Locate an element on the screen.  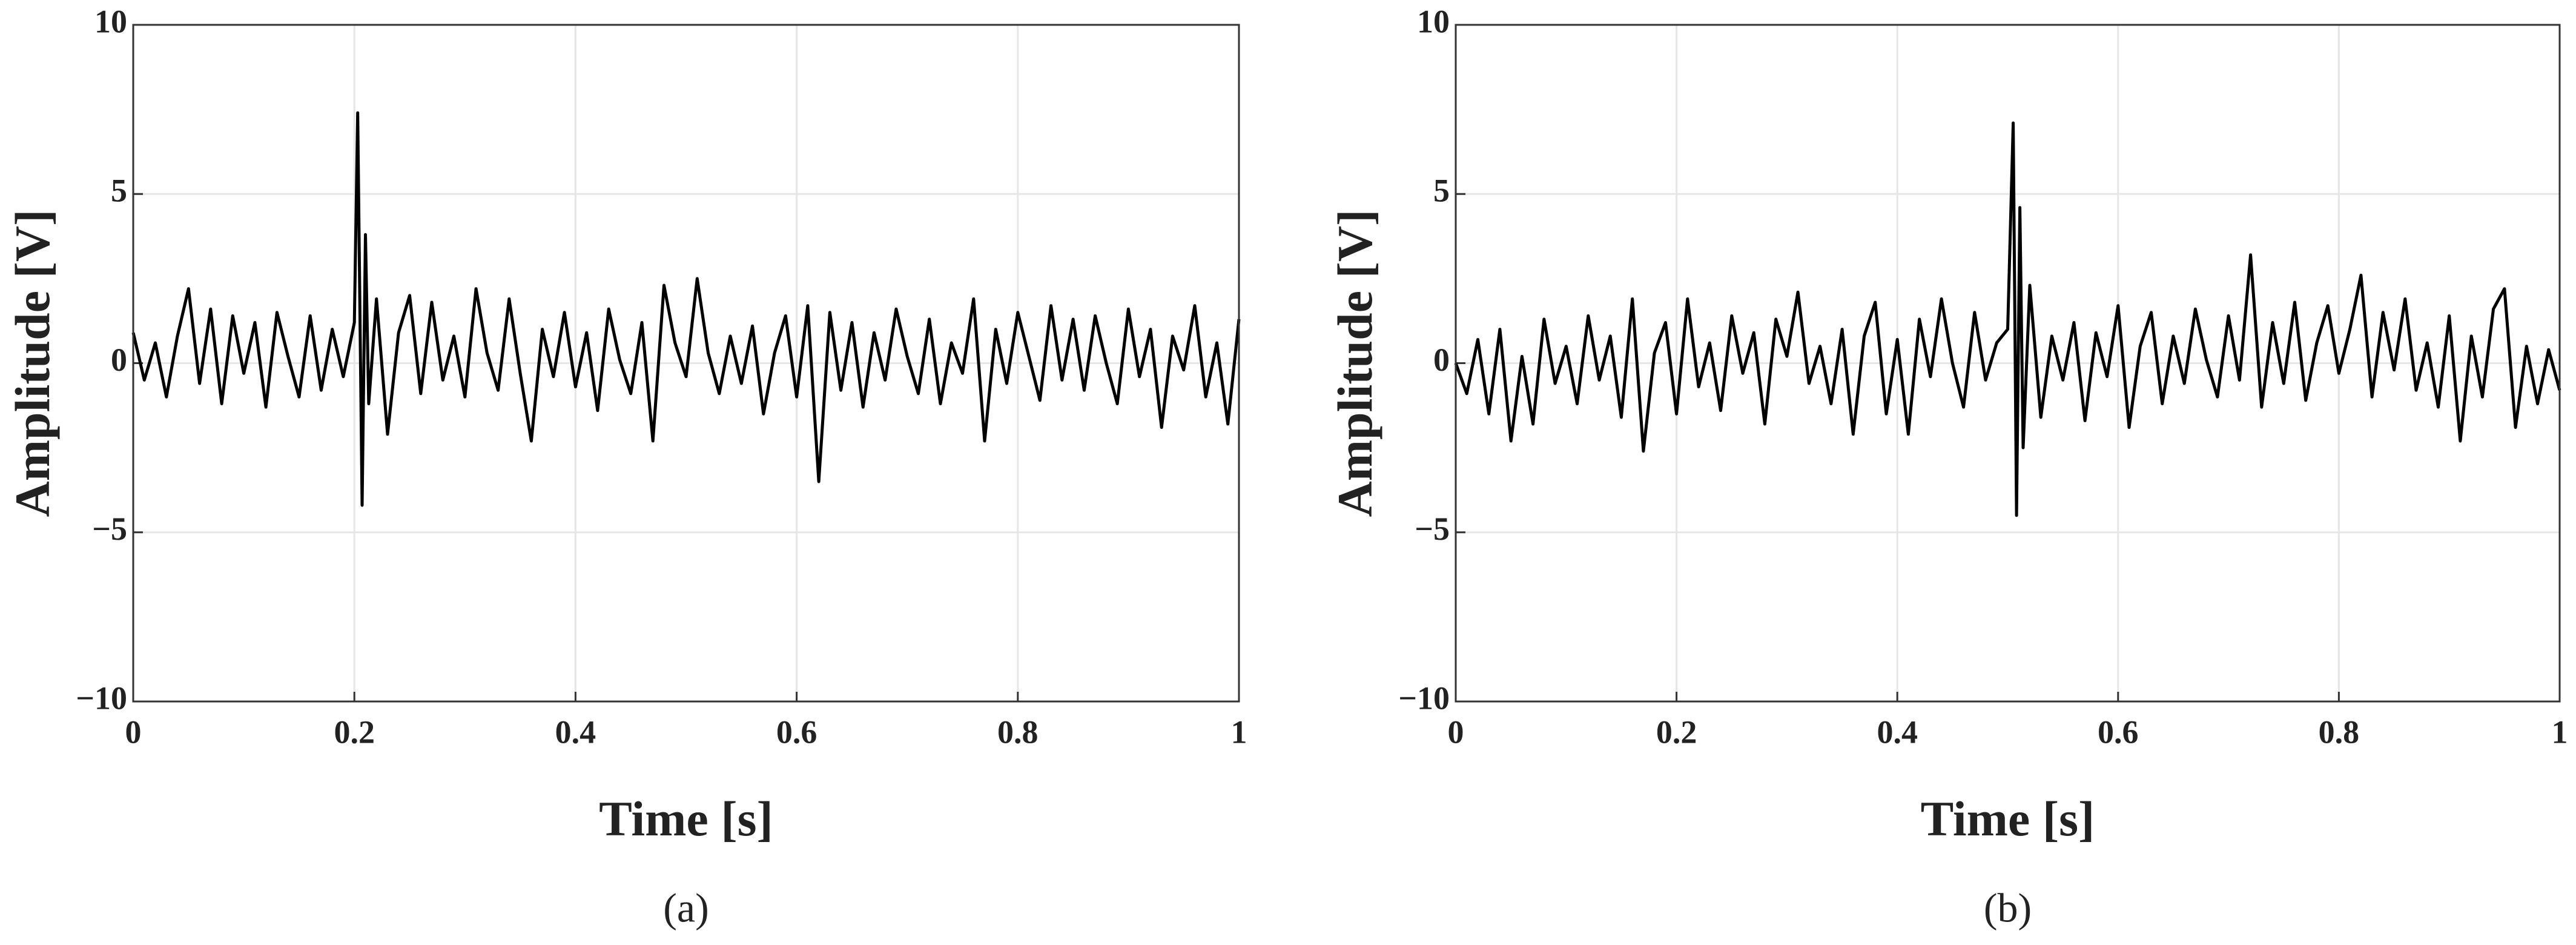
caption: (a) is located at coordinates (685, 908).